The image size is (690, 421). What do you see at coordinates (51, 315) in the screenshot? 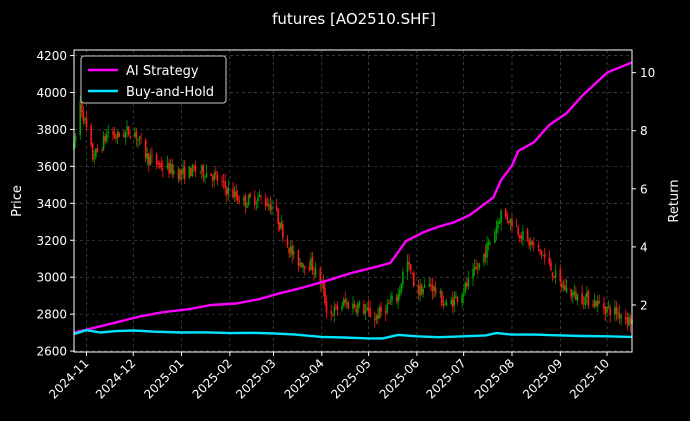
I see `y-left-tick-label: 2800` at bounding box center [51, 315].